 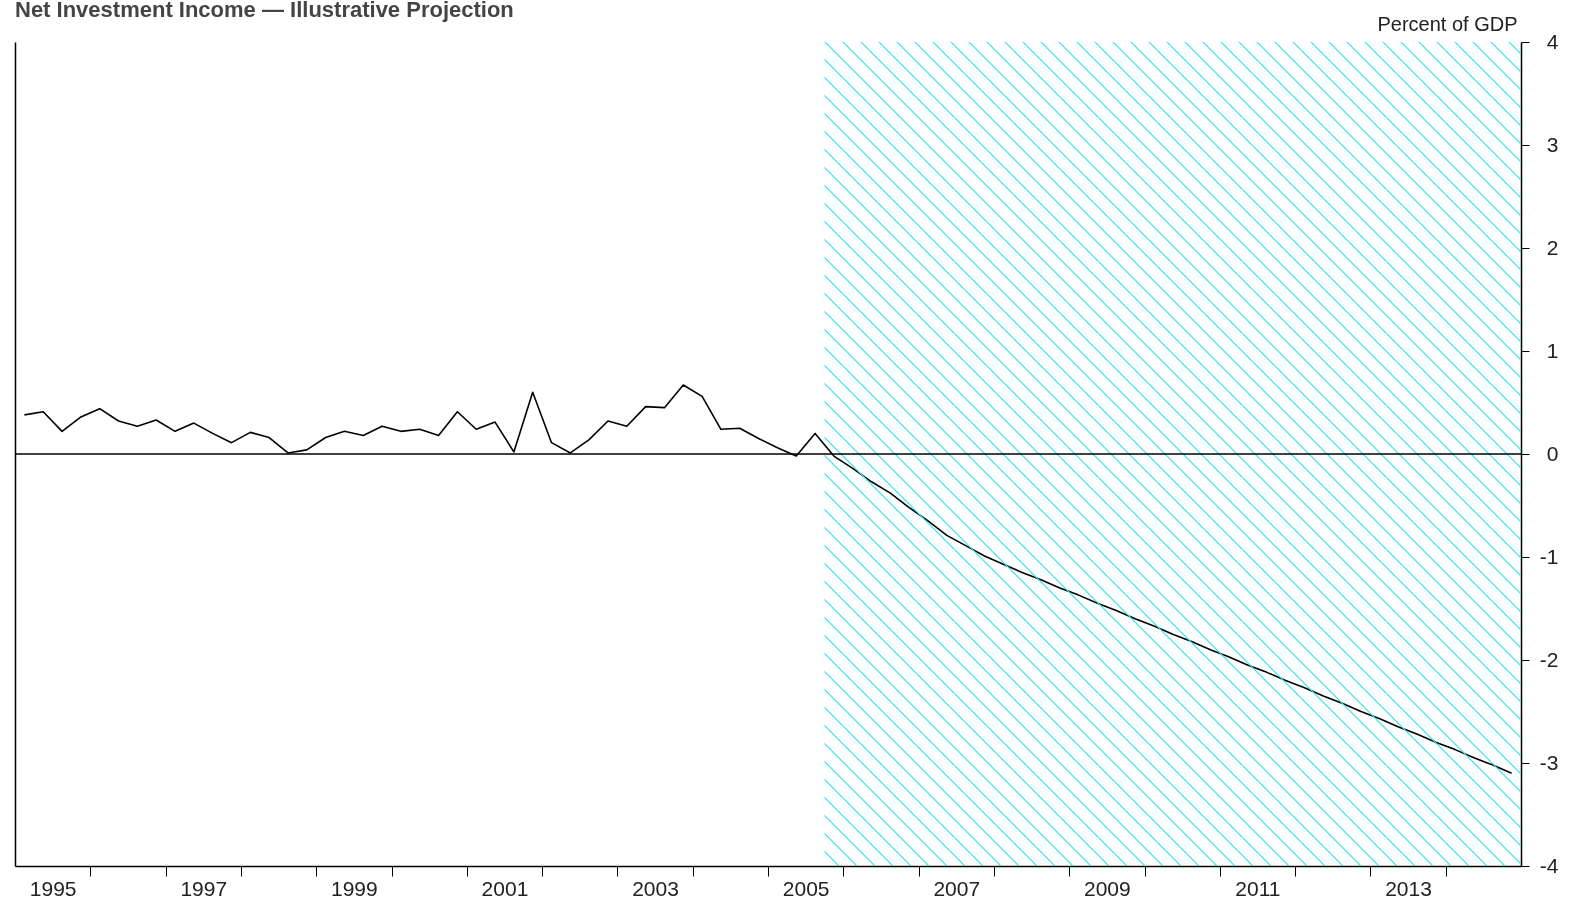 What do you see at coordinates (1549, 762) in the screenshot?
I see `y-tick-label: -3` at bounding box center [1549, 762].